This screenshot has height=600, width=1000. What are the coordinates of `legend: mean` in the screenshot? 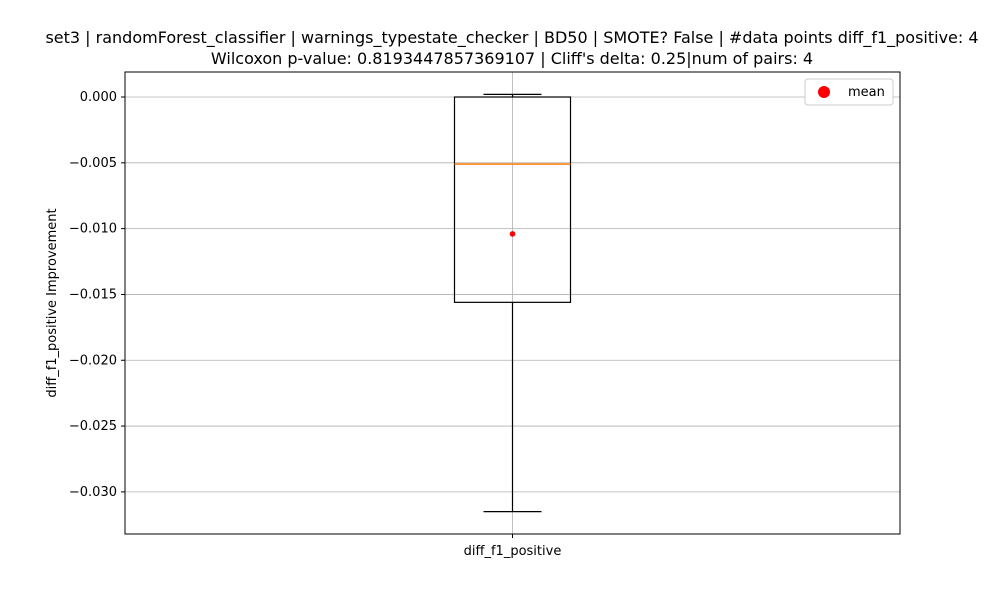 It's located at (849, 92).